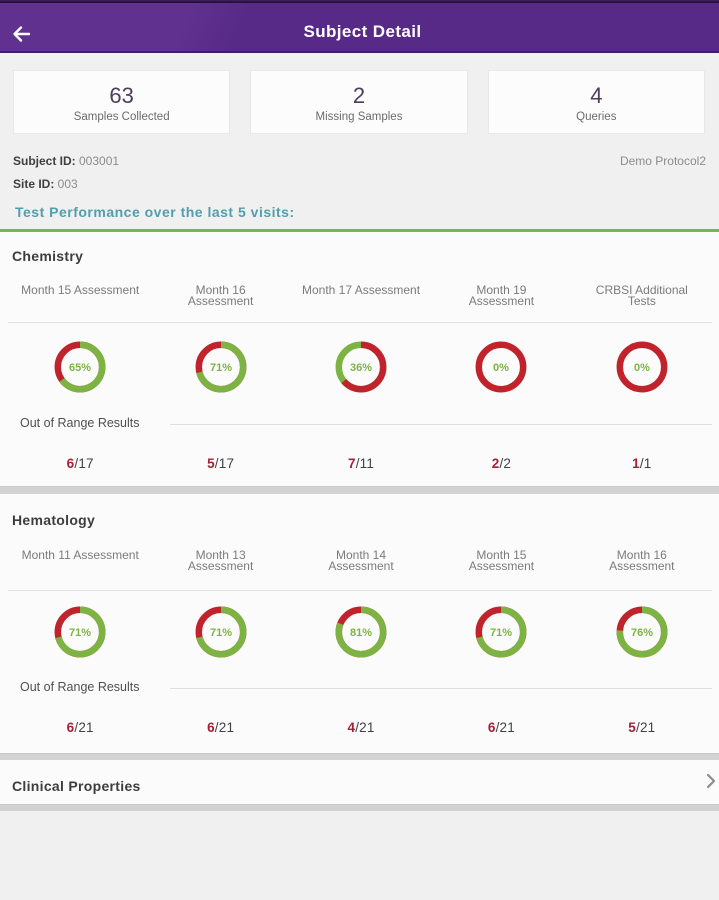  What do you see at coordinates (361, 633) in the screenshot?
I see `svg-text: 81%` at bounding box center [361, 633].